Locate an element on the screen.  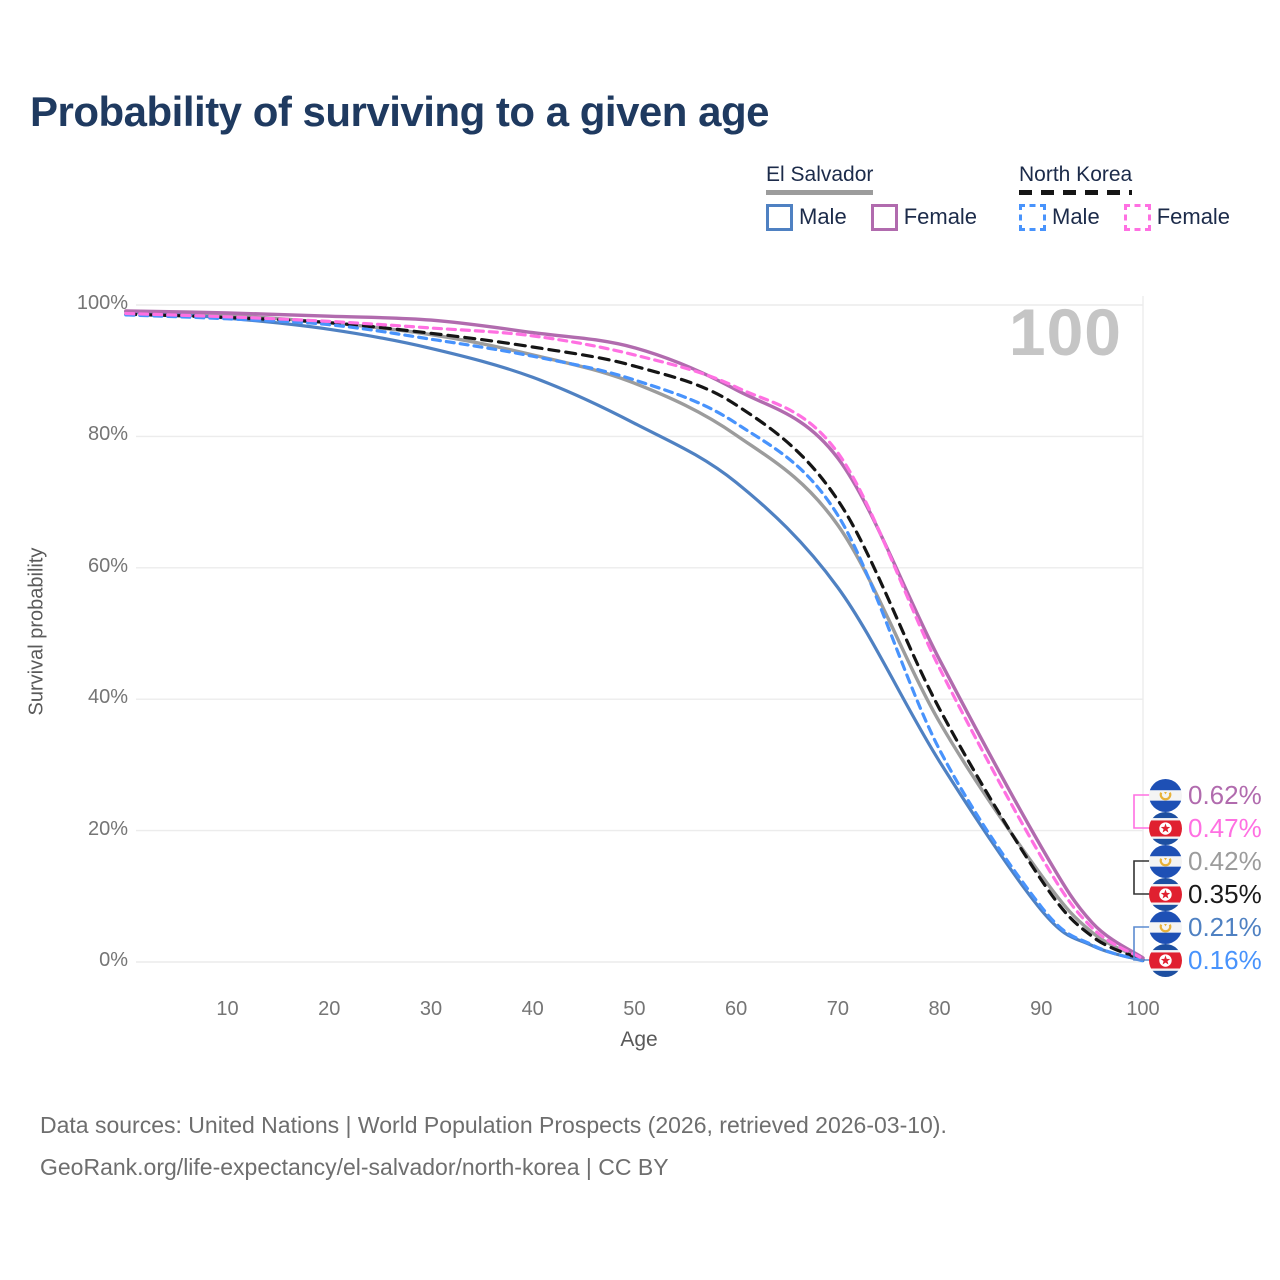
age-frame-watermark: 100 is located at coordinates (1065, 332).